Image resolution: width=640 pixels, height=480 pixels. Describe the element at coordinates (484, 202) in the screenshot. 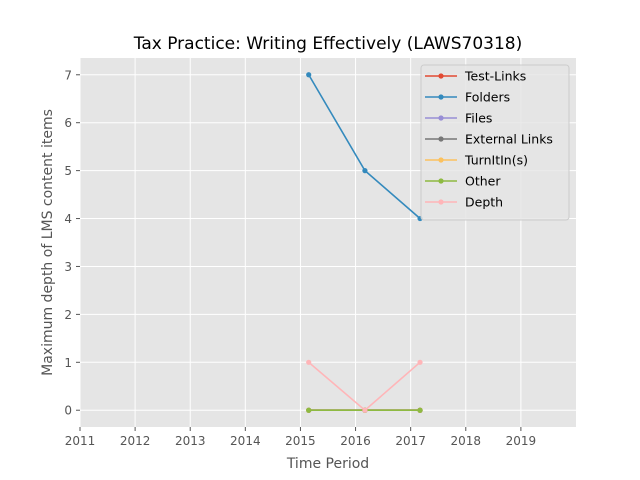

I see `legend-label-depth: Depth` at that location.